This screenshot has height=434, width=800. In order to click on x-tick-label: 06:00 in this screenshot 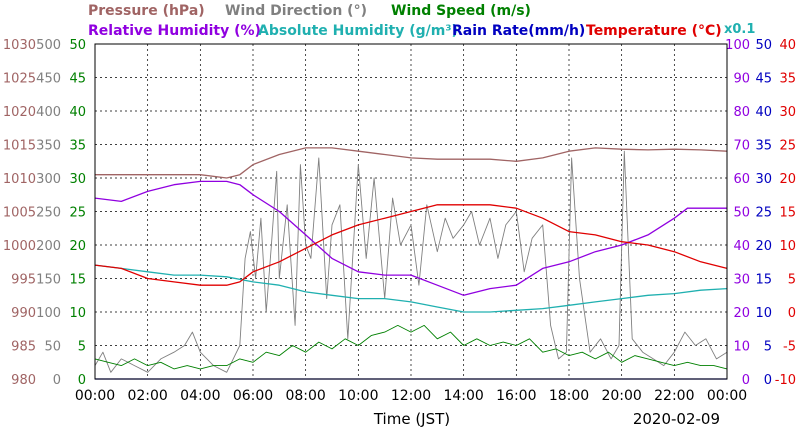, I will do `click(253, 396)`.